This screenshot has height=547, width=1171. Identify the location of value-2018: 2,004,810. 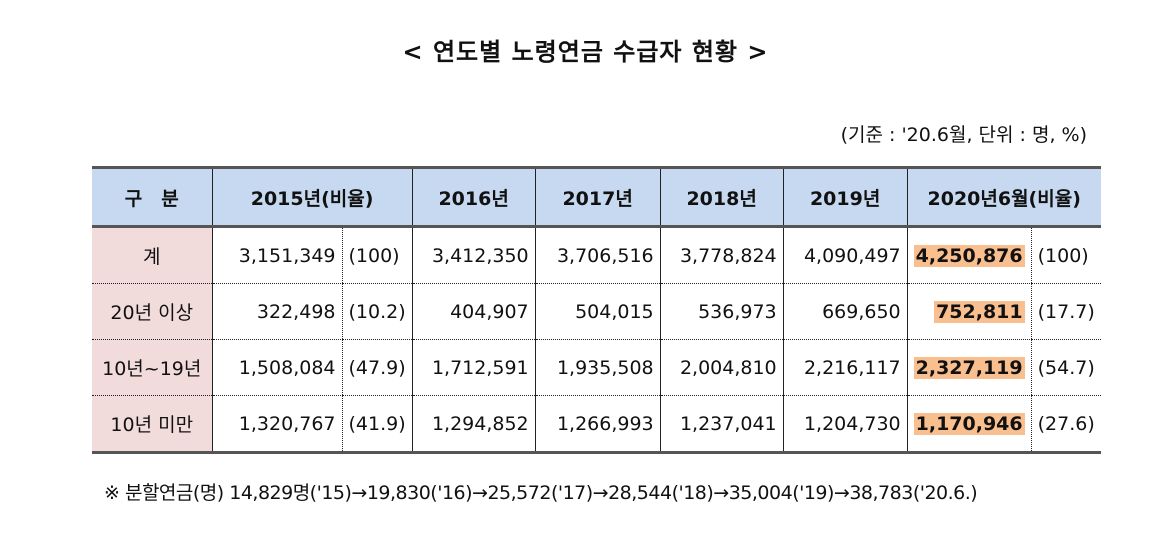
(721, 367).